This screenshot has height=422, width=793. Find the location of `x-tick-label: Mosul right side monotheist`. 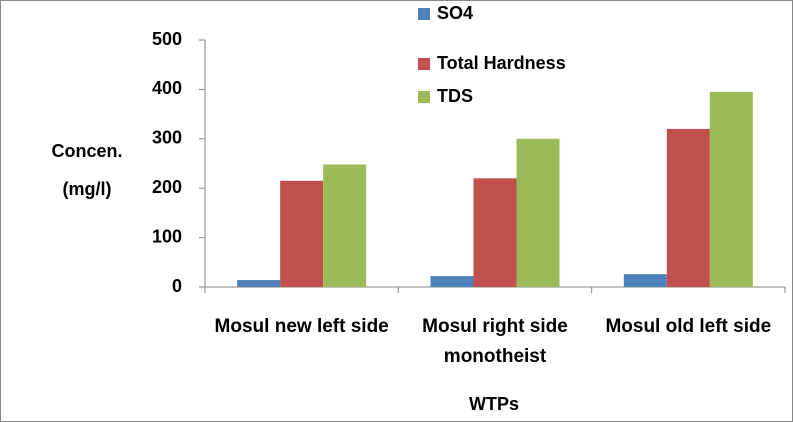

x-tick-label: Mosul right side monotheist is located at coordinates (495, 341).